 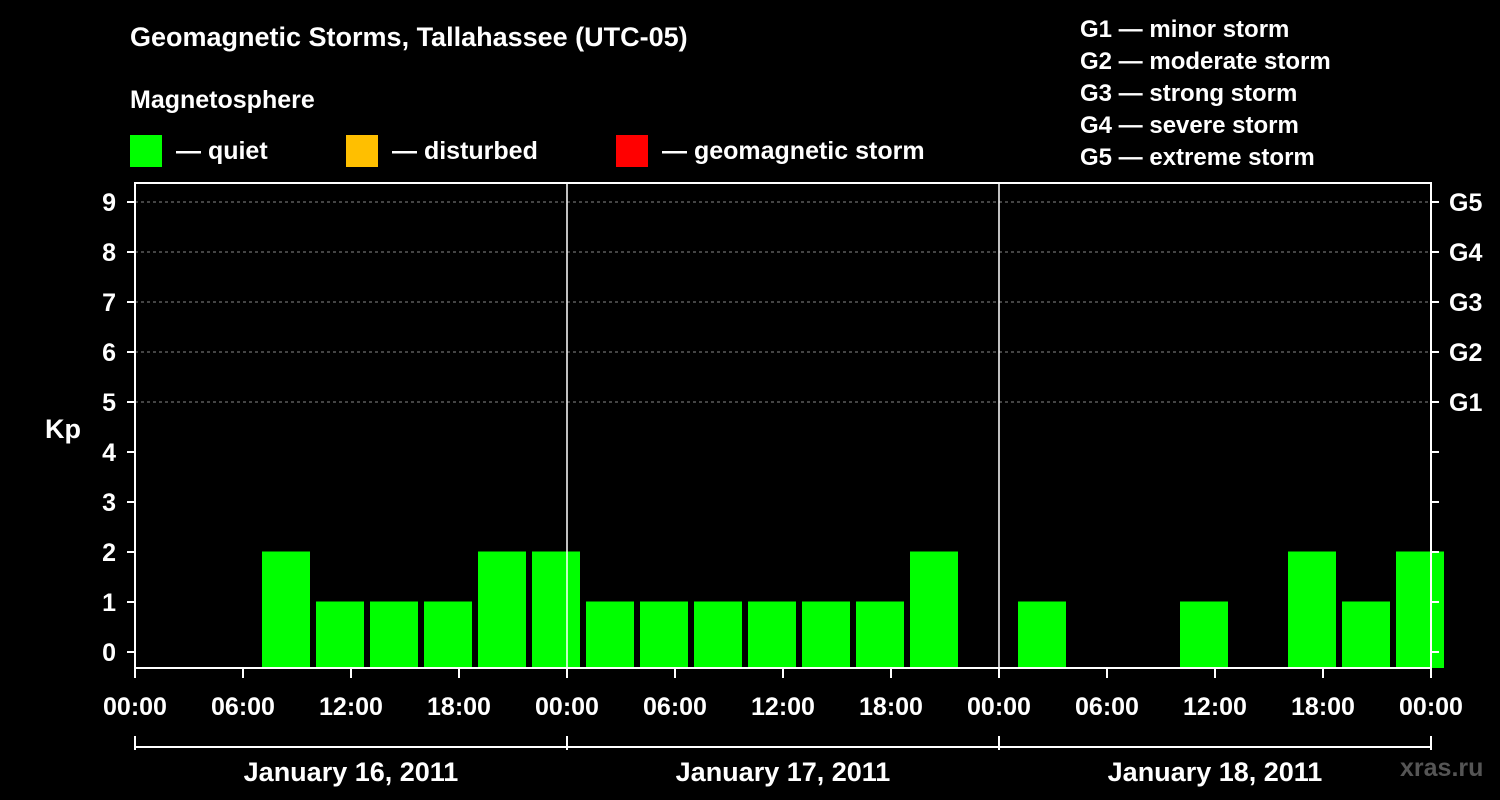 I want to click on kp-bar-h31, so click(x=718, y=634).